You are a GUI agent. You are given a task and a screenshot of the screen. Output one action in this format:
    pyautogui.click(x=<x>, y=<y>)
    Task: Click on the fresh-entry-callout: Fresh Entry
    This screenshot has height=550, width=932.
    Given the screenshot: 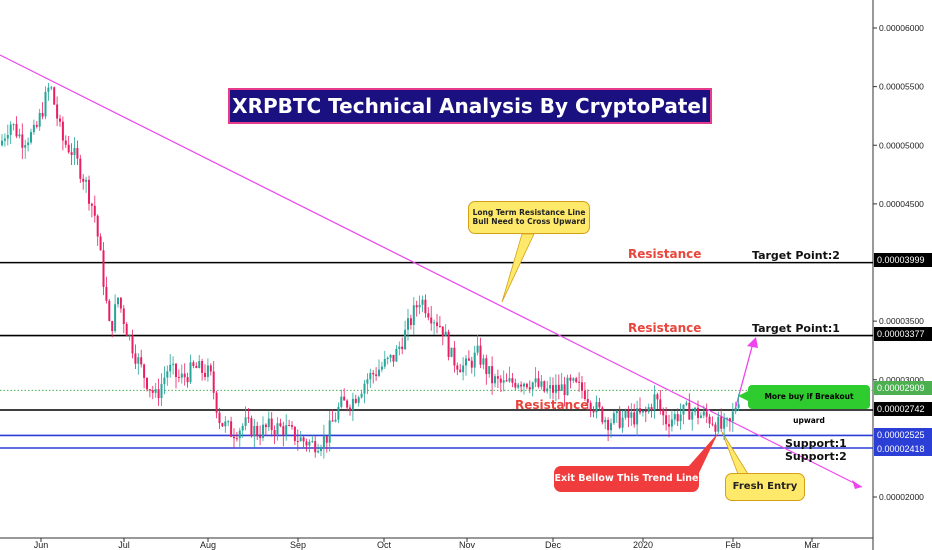 What is the action you would take?
    pyautogui.click(x=765, y=487)
    